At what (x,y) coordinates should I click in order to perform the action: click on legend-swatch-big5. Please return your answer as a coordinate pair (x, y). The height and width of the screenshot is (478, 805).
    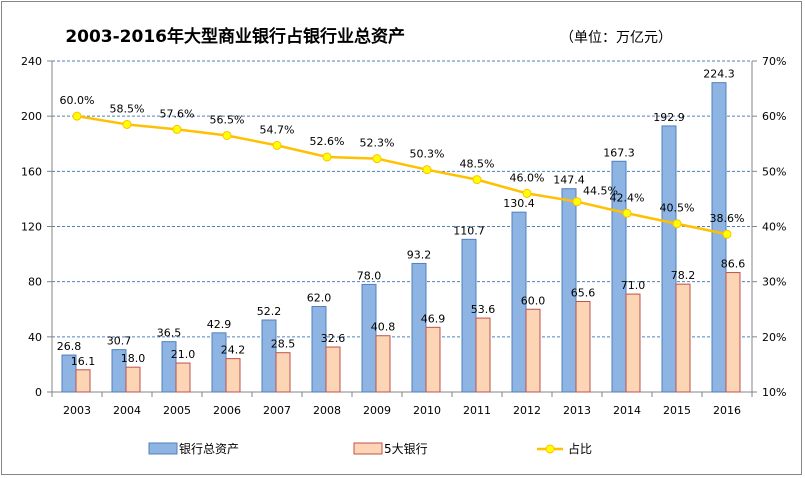
    Looking at the image, I should click on (368, 448).